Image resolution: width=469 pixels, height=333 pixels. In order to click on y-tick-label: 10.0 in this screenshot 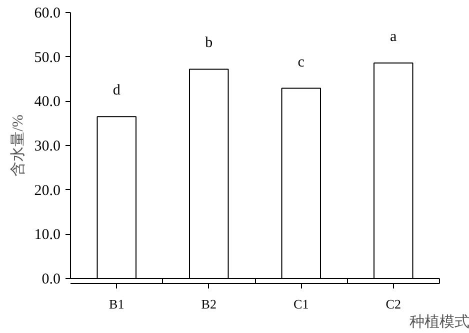, I will do `click(47, 235)`.